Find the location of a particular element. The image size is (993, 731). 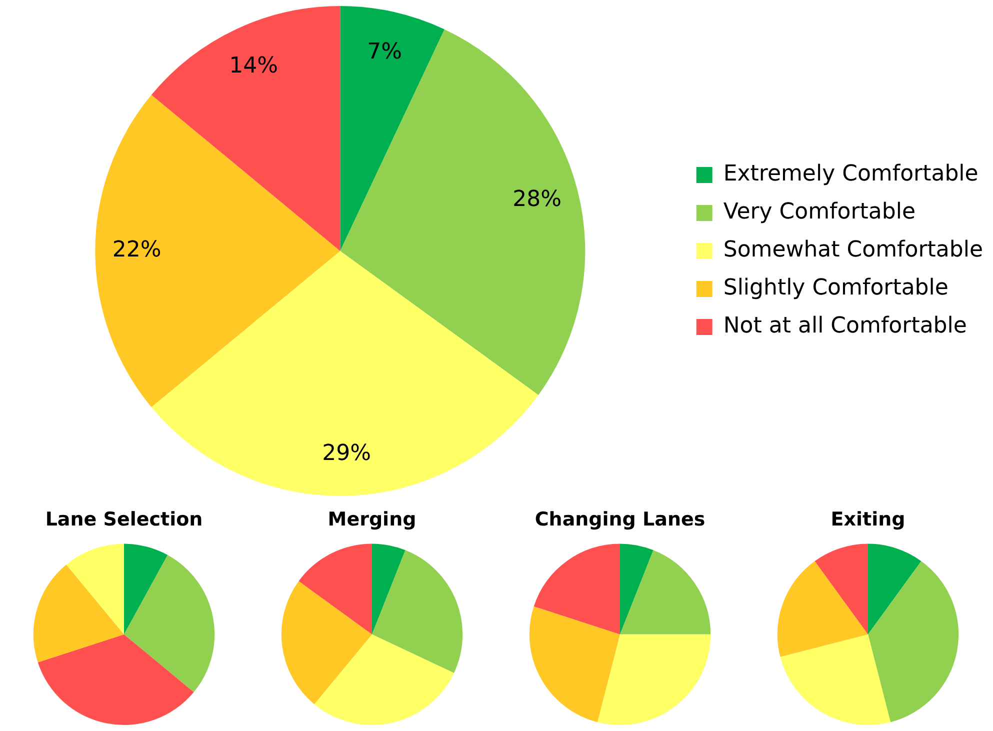

data-label: 29% is located at coordinates (347, 453).